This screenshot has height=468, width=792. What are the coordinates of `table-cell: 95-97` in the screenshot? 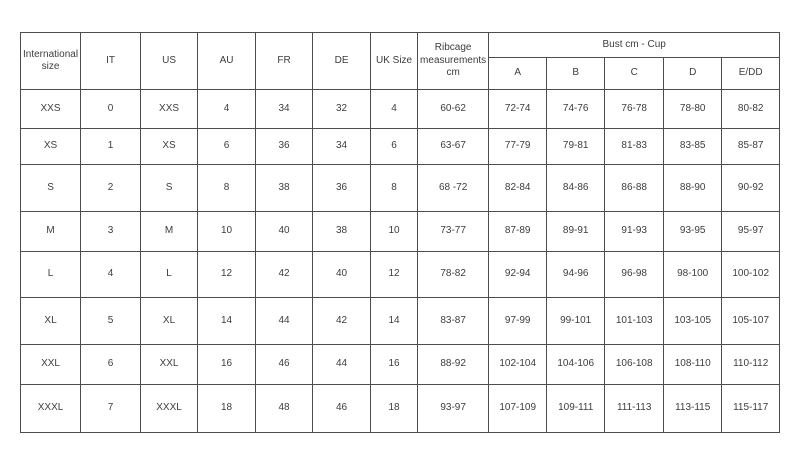 It's located at (751, 231).